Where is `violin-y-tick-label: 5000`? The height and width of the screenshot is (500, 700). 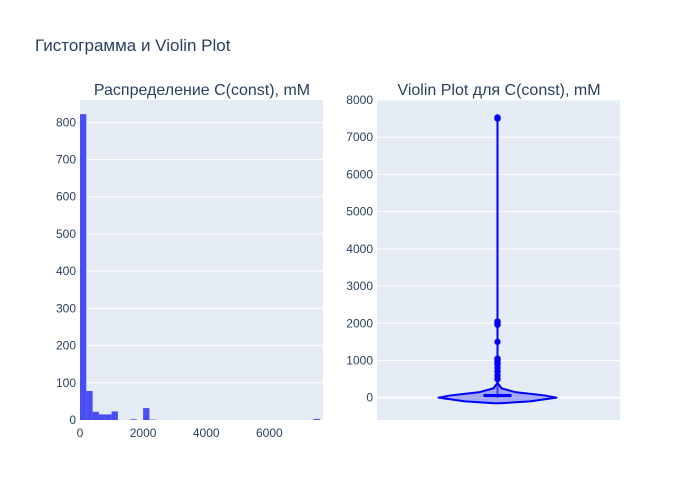 violin-y-tick-label: 5000 is located at coordinates (359, 212).